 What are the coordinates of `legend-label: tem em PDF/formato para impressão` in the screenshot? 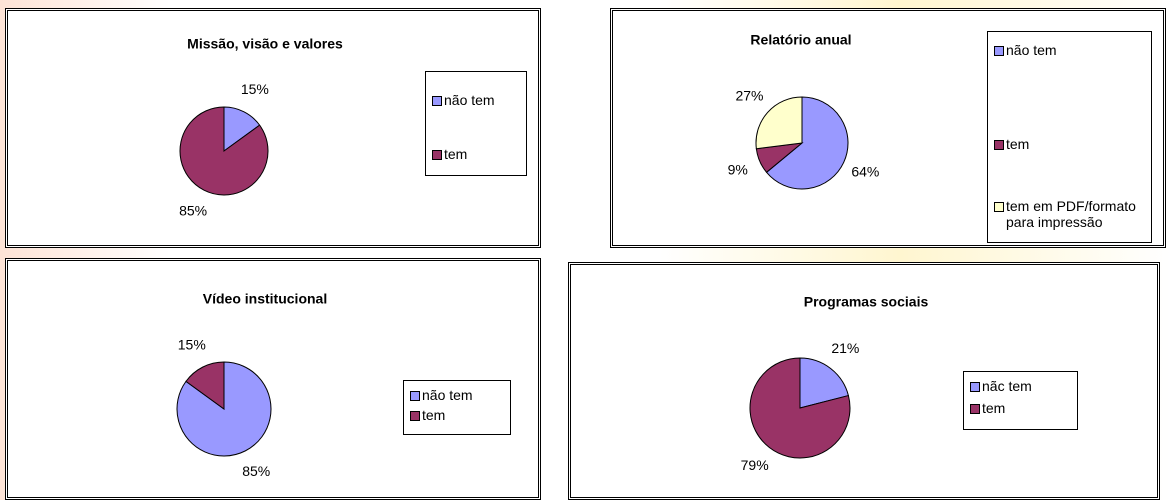 It's located at (1071, 214).